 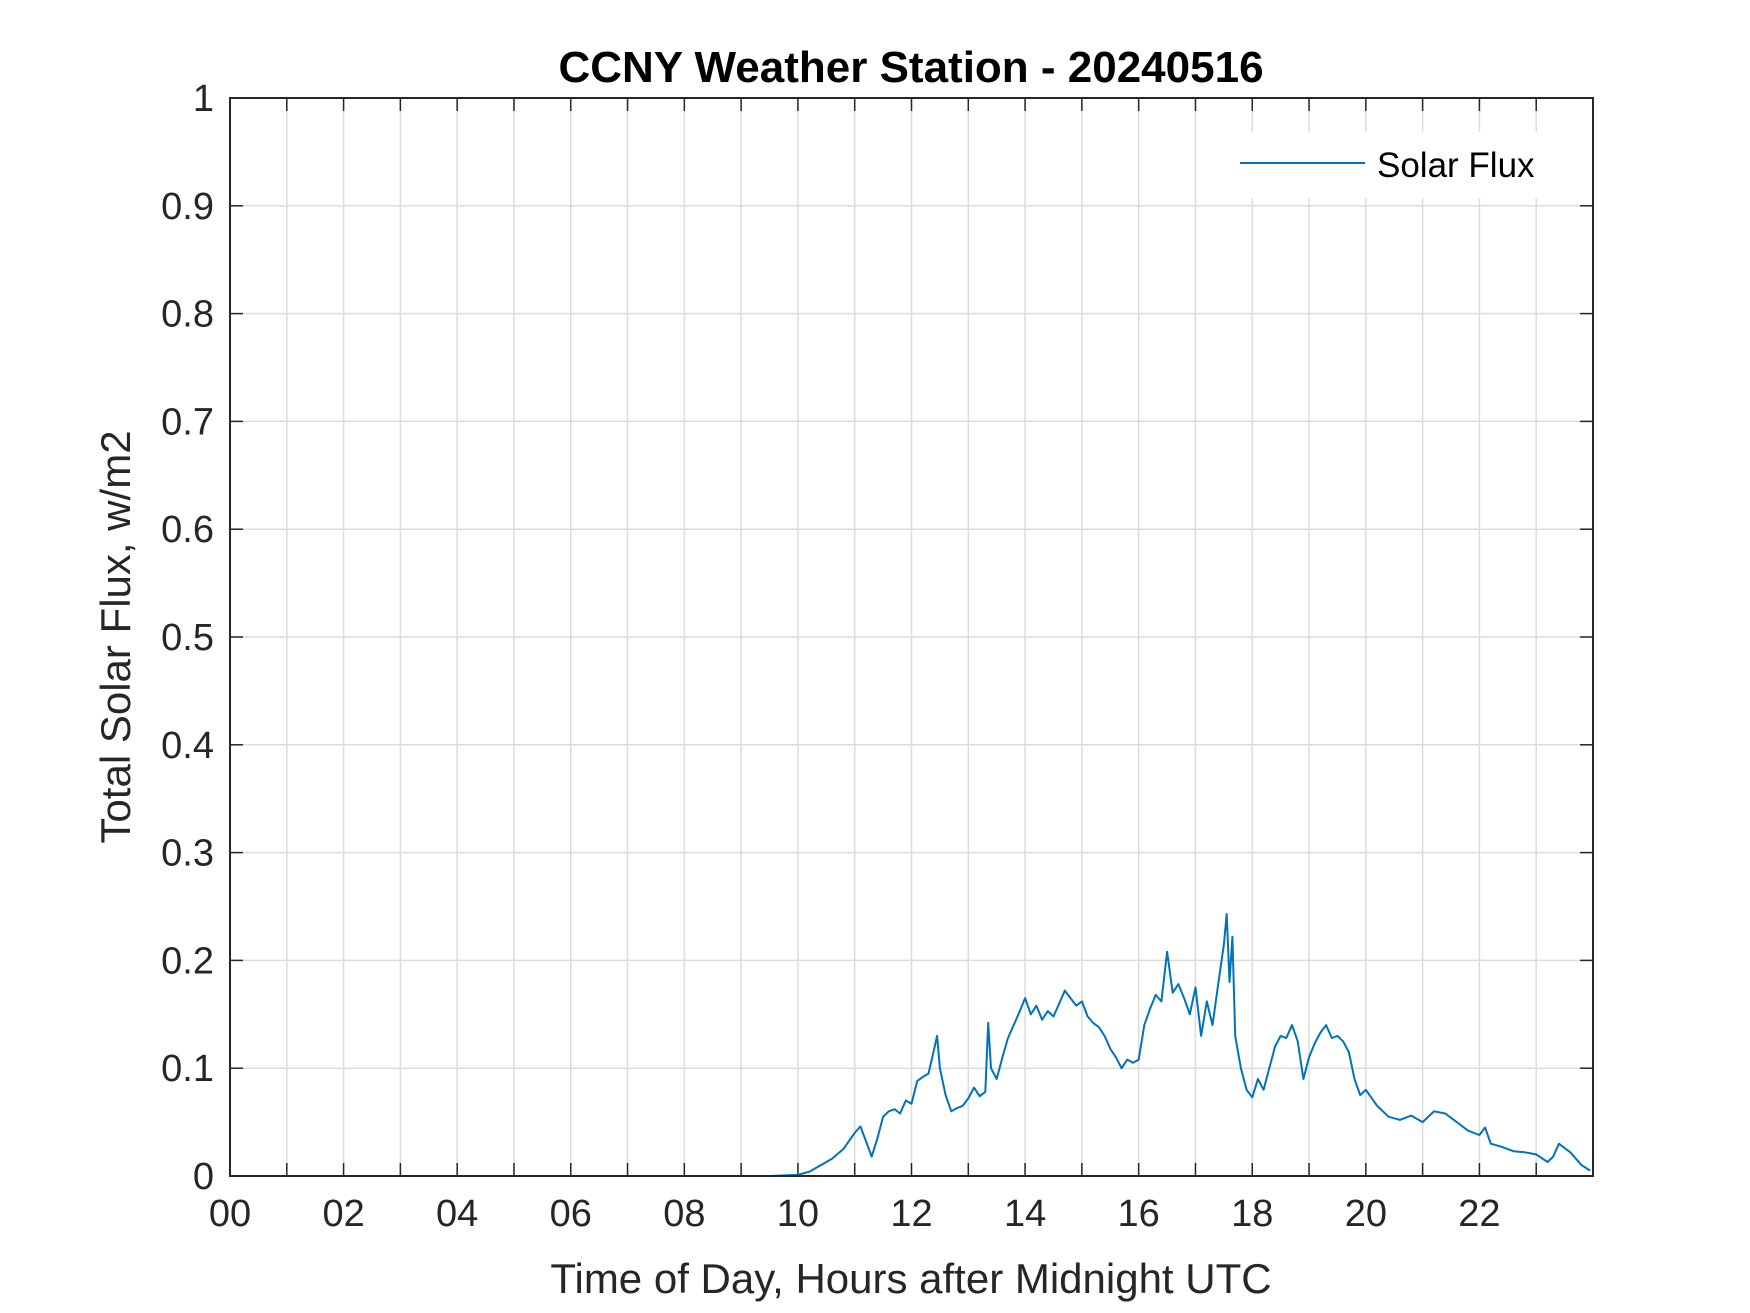 I want to click on legend: Solar Flux, so click(x=1391, y=165).